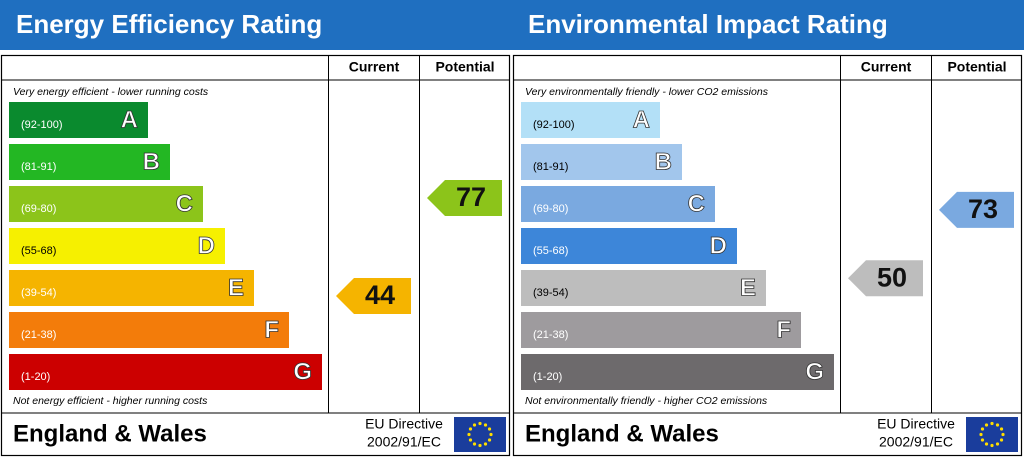  I want to click on panel-title: Energy Efficiency Rating, so click(169, 24).